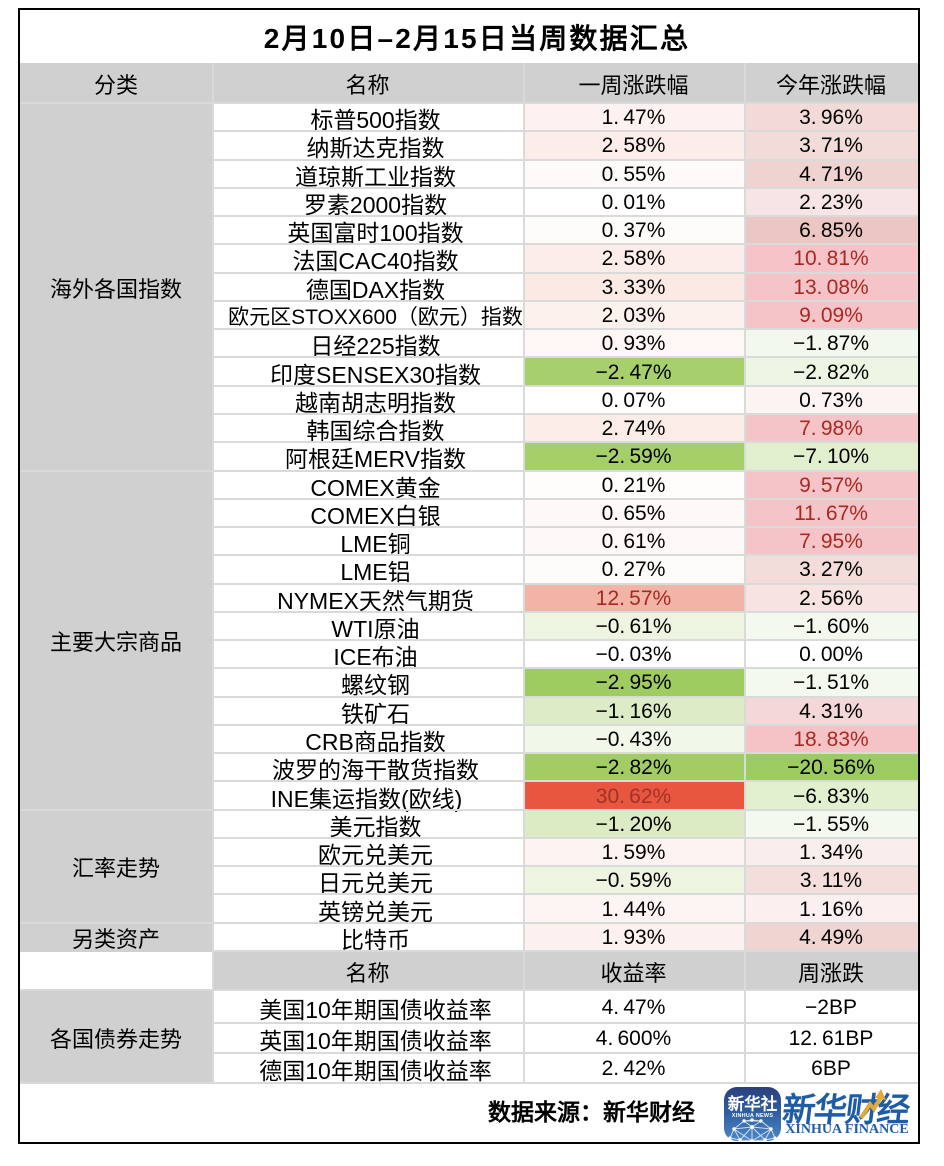 This screenshot has width=944, height=1166. What do you see at coordinates (753, 1104) in the screenshot?
I see `svg-text: 新华社` at bounding box center [753, 1104].